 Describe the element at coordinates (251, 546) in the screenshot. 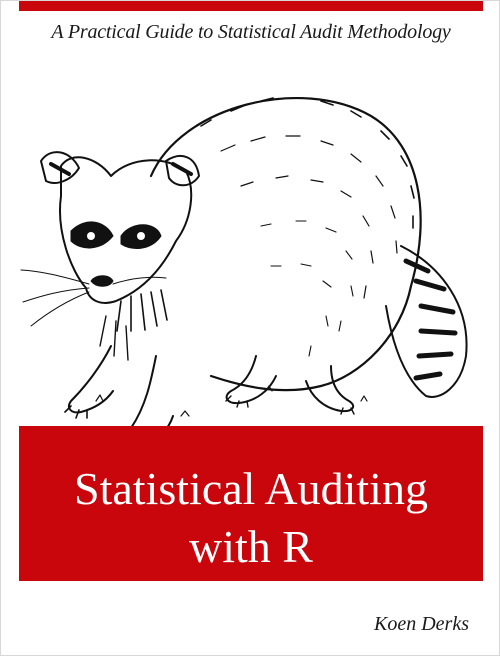

I see `book-title-line-2: with R` at that location.